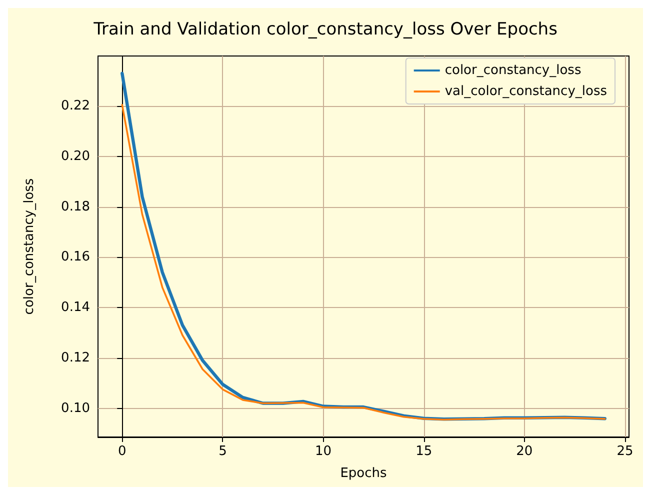  I want to click on x-tick-label: 25, so click(625, 451).